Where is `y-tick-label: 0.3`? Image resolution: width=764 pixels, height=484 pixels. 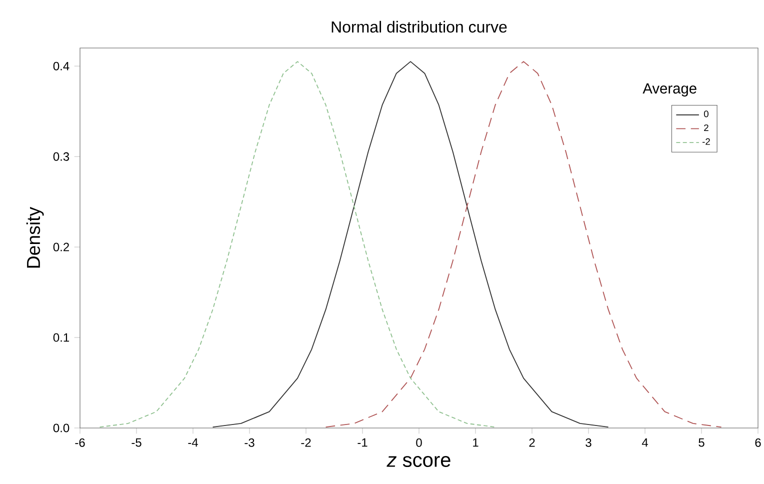 y-tick-label: 0.3 is located at coordinates (61, 156).